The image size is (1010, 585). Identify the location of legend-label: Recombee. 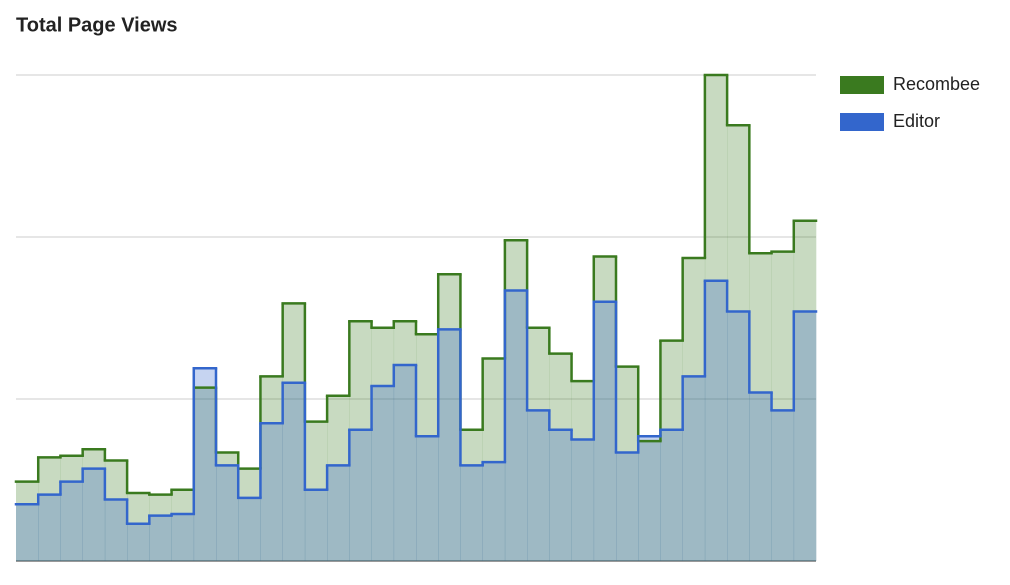
(936, 84).